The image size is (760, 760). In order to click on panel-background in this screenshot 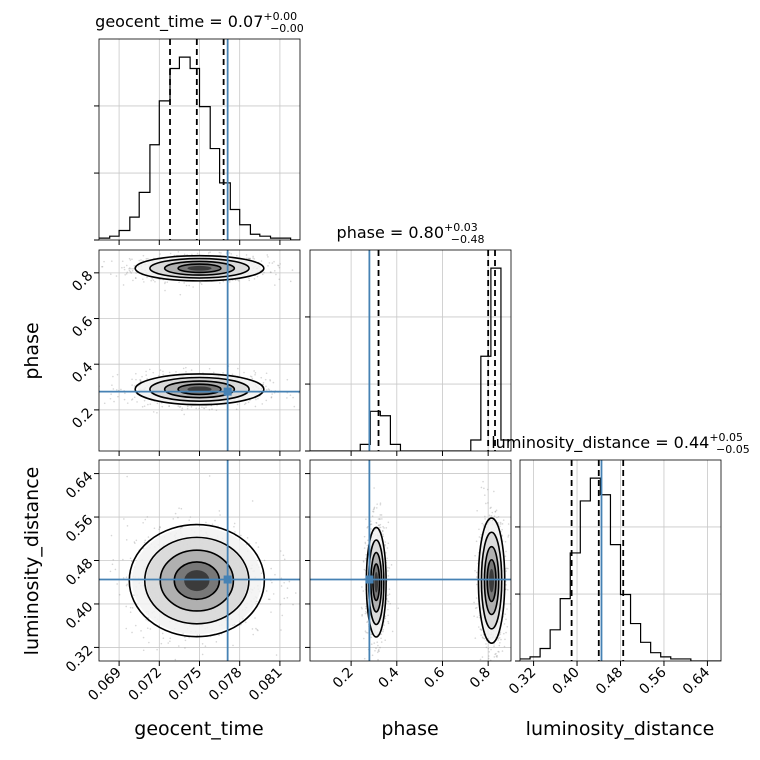, I will do `click(410, 350)`.